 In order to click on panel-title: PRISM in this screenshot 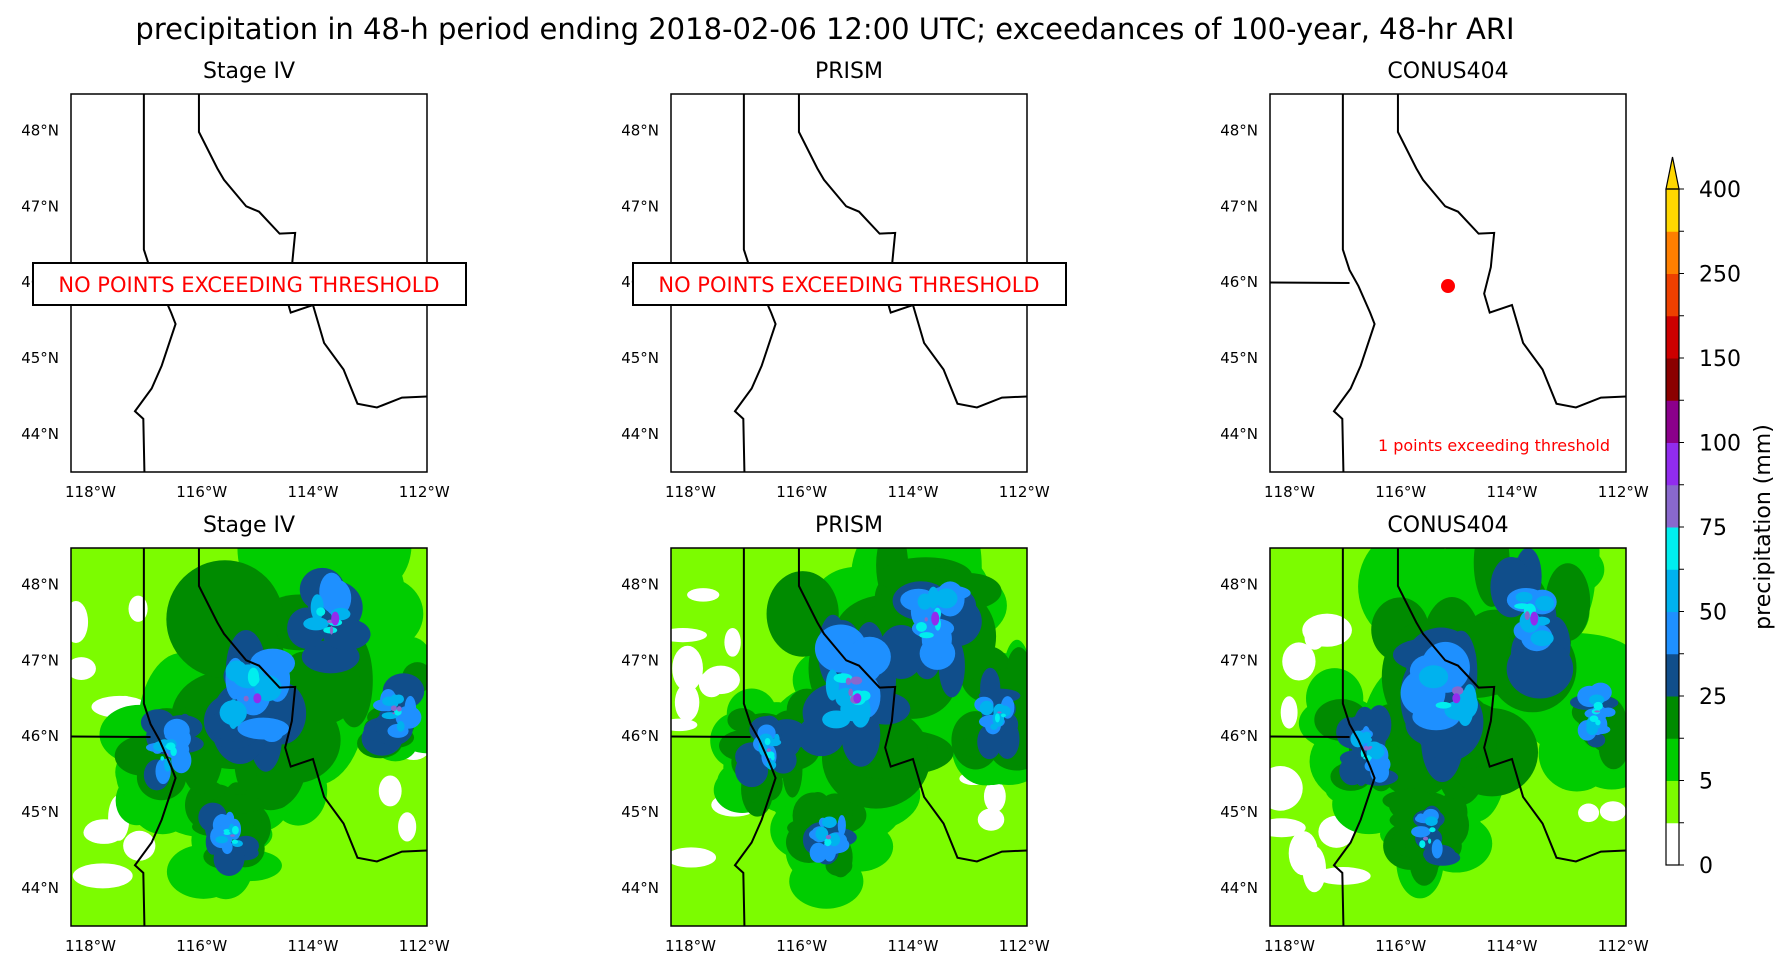, I will do `click(849, 71)`.